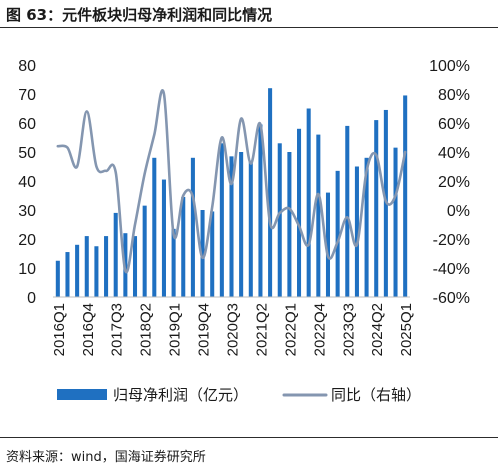 This screenshot has width=498, height=469. Describe the element at coordinates (289, 208) in the screenshot. I see `yoy-point-2022Q1` at that location.